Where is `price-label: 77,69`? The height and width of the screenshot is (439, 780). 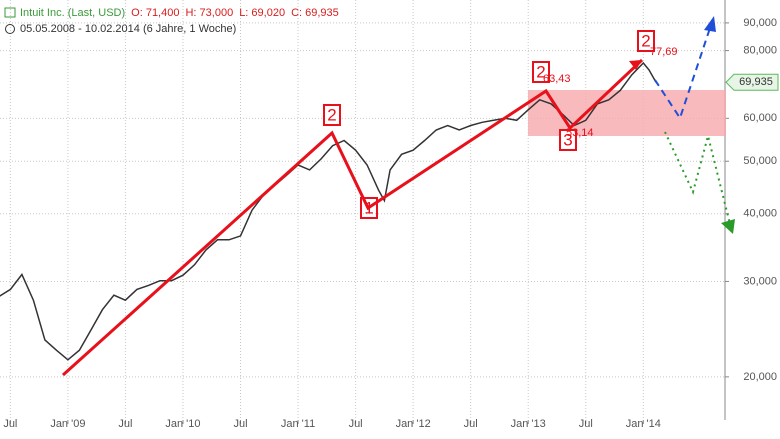
price-label: 77,69 is located at coordinates (664, 52).